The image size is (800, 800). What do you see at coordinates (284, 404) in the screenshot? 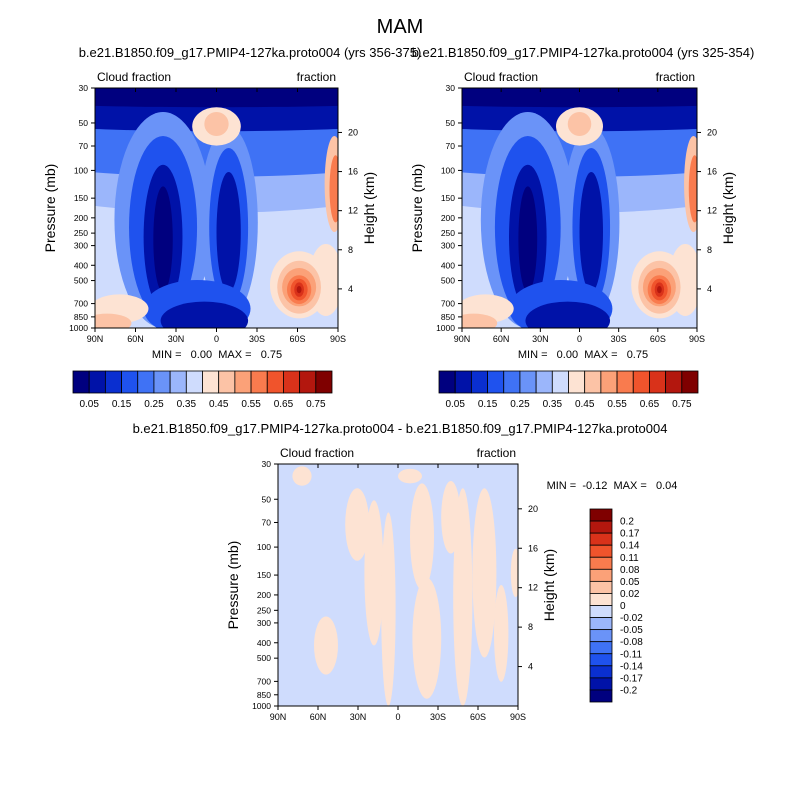
I see `colorbar-label: 0.65` at bounding box center [284, 404].